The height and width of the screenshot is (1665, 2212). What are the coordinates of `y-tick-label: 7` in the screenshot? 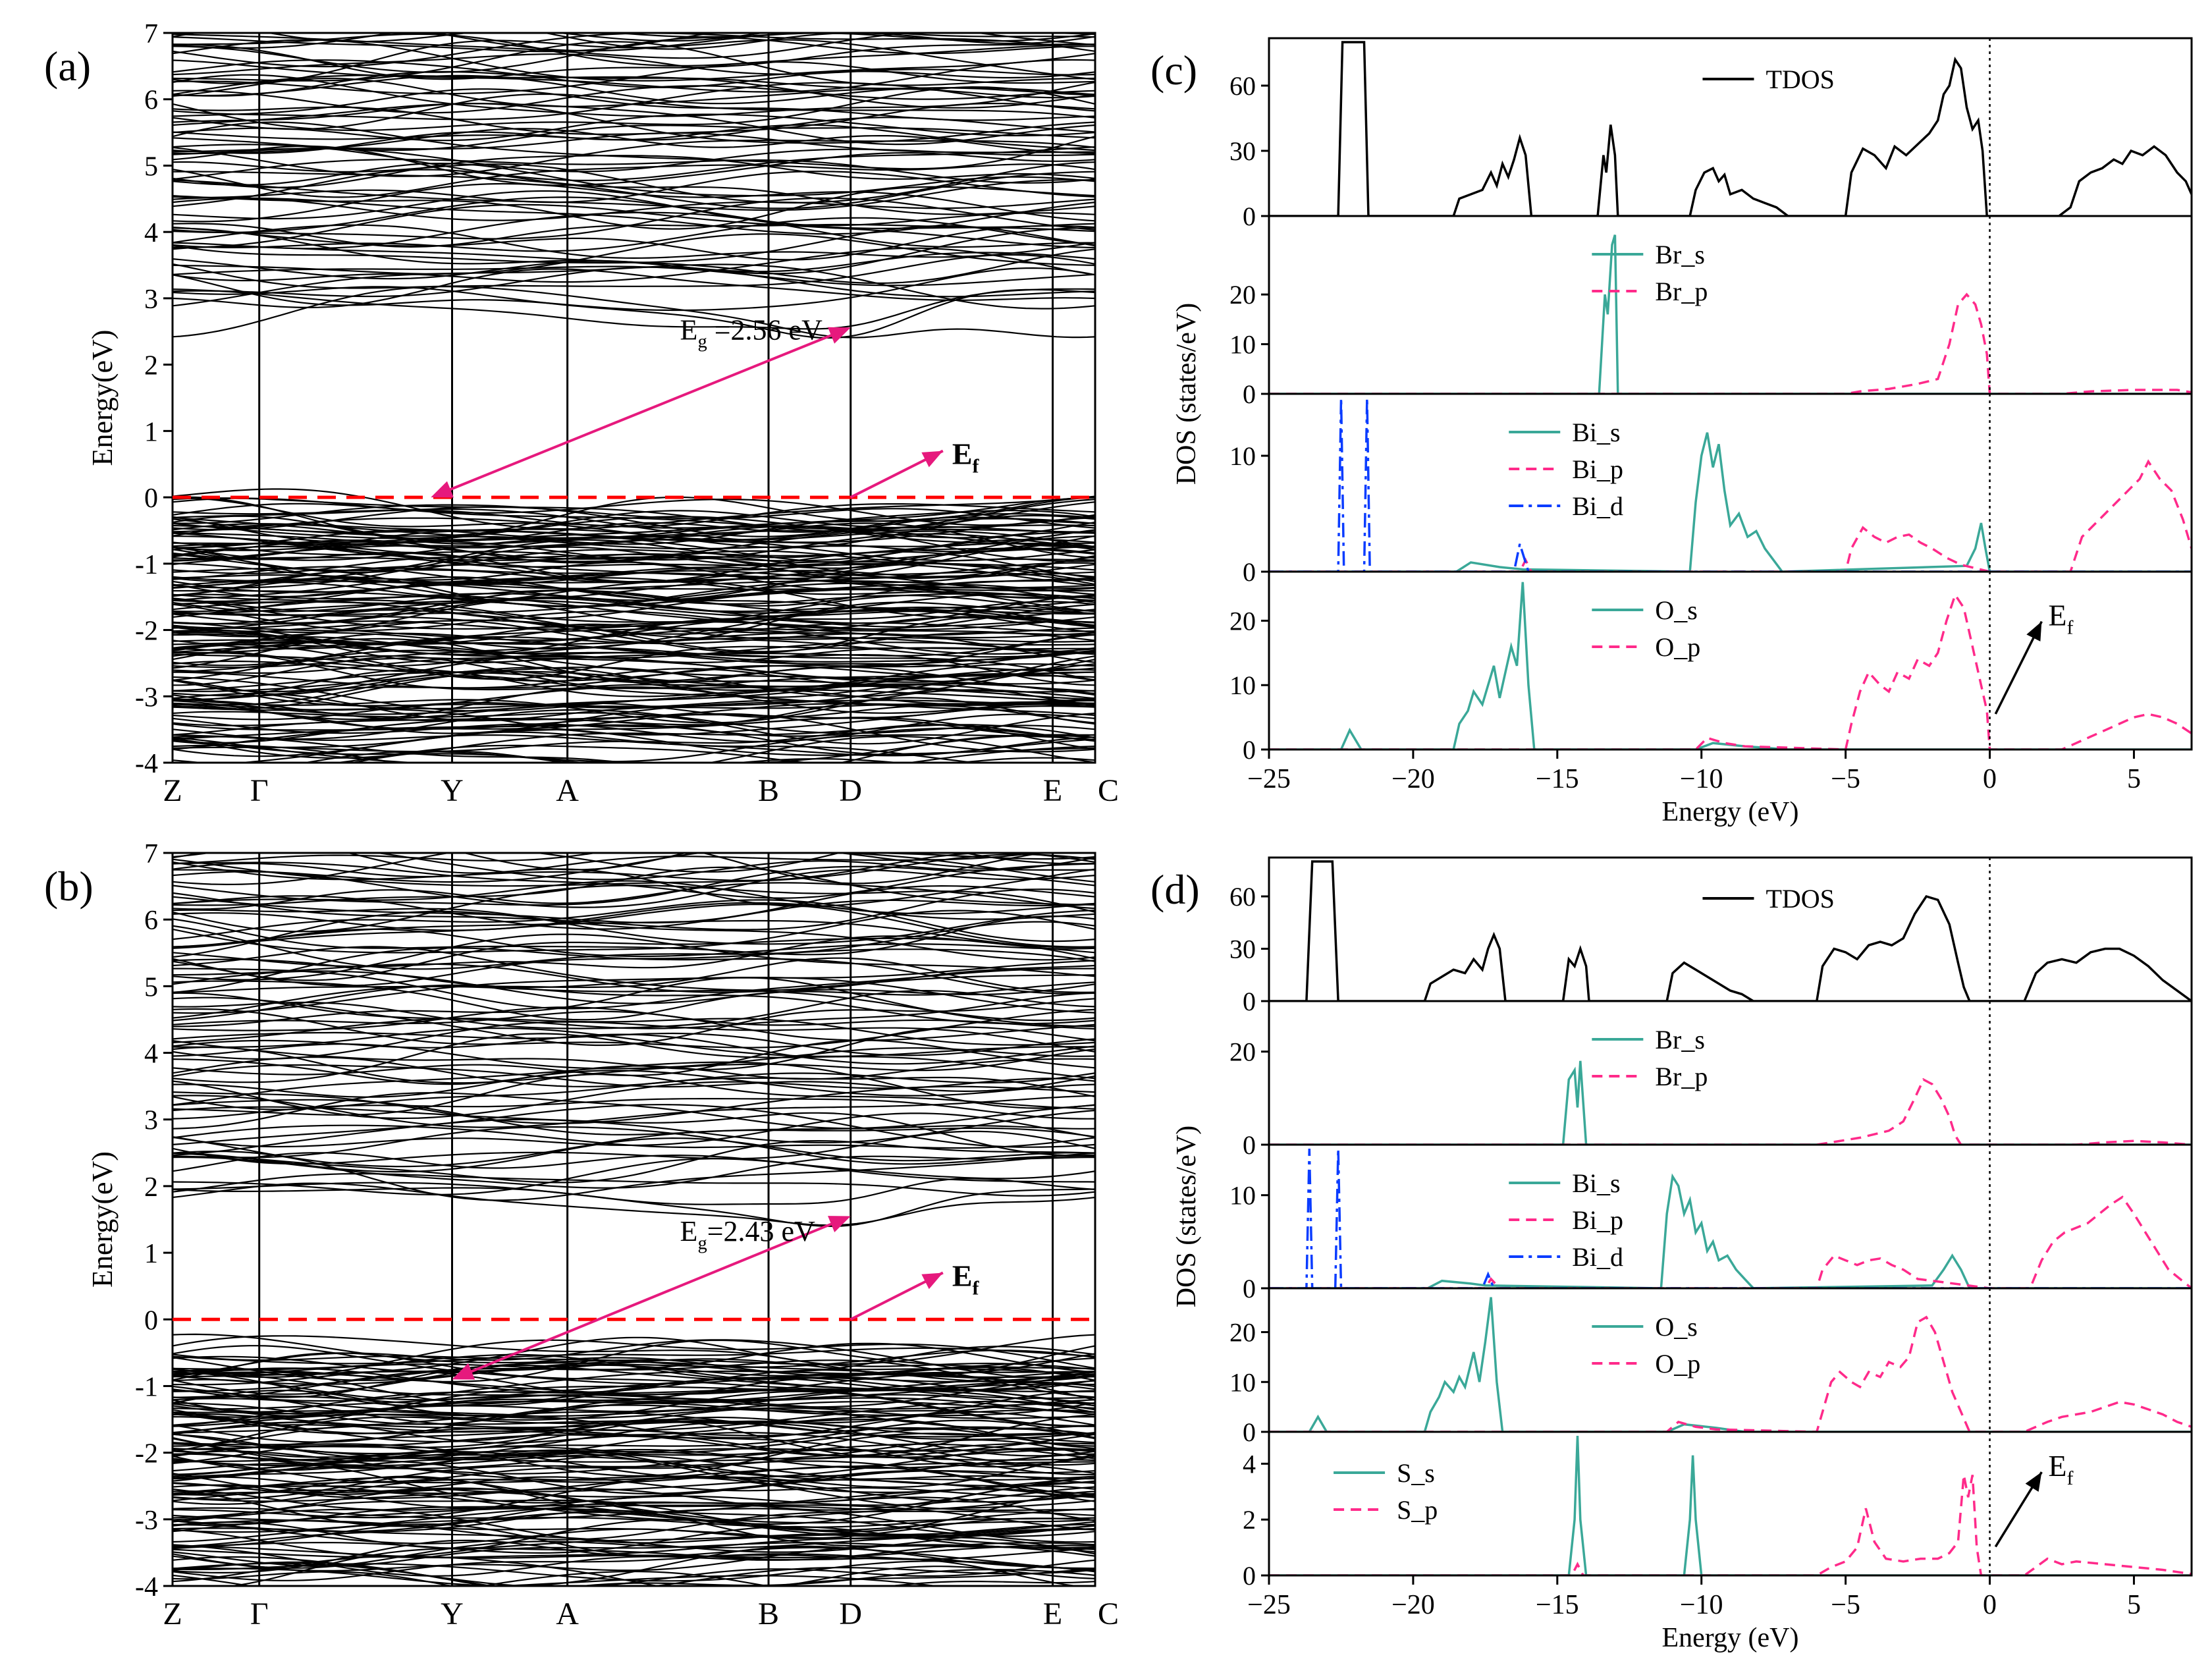 It's located at (151, 34).